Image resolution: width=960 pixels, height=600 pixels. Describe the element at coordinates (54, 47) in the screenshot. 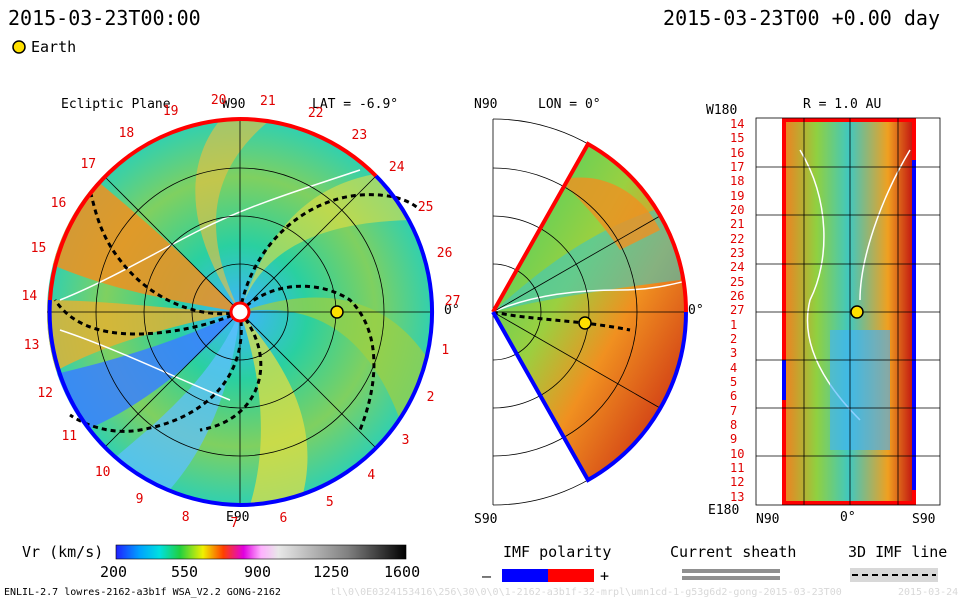

I see `earth-legend-label: Earth` at that location.